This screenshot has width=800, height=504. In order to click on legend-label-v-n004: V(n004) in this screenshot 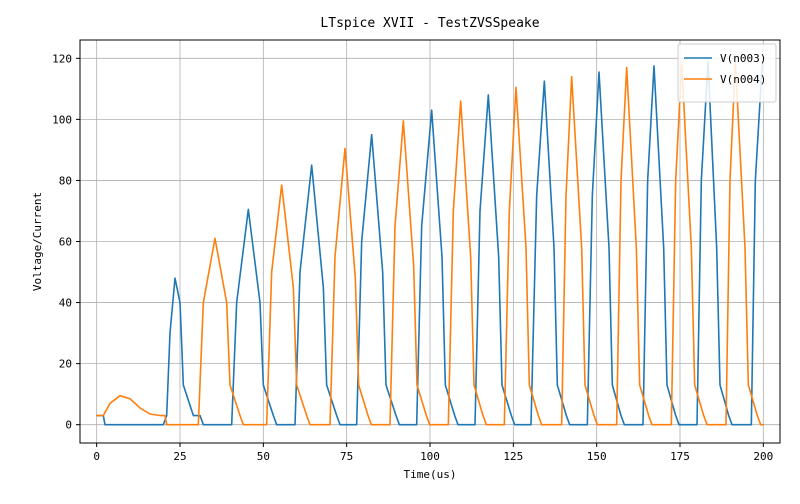, I will do `click(743, 79)`.